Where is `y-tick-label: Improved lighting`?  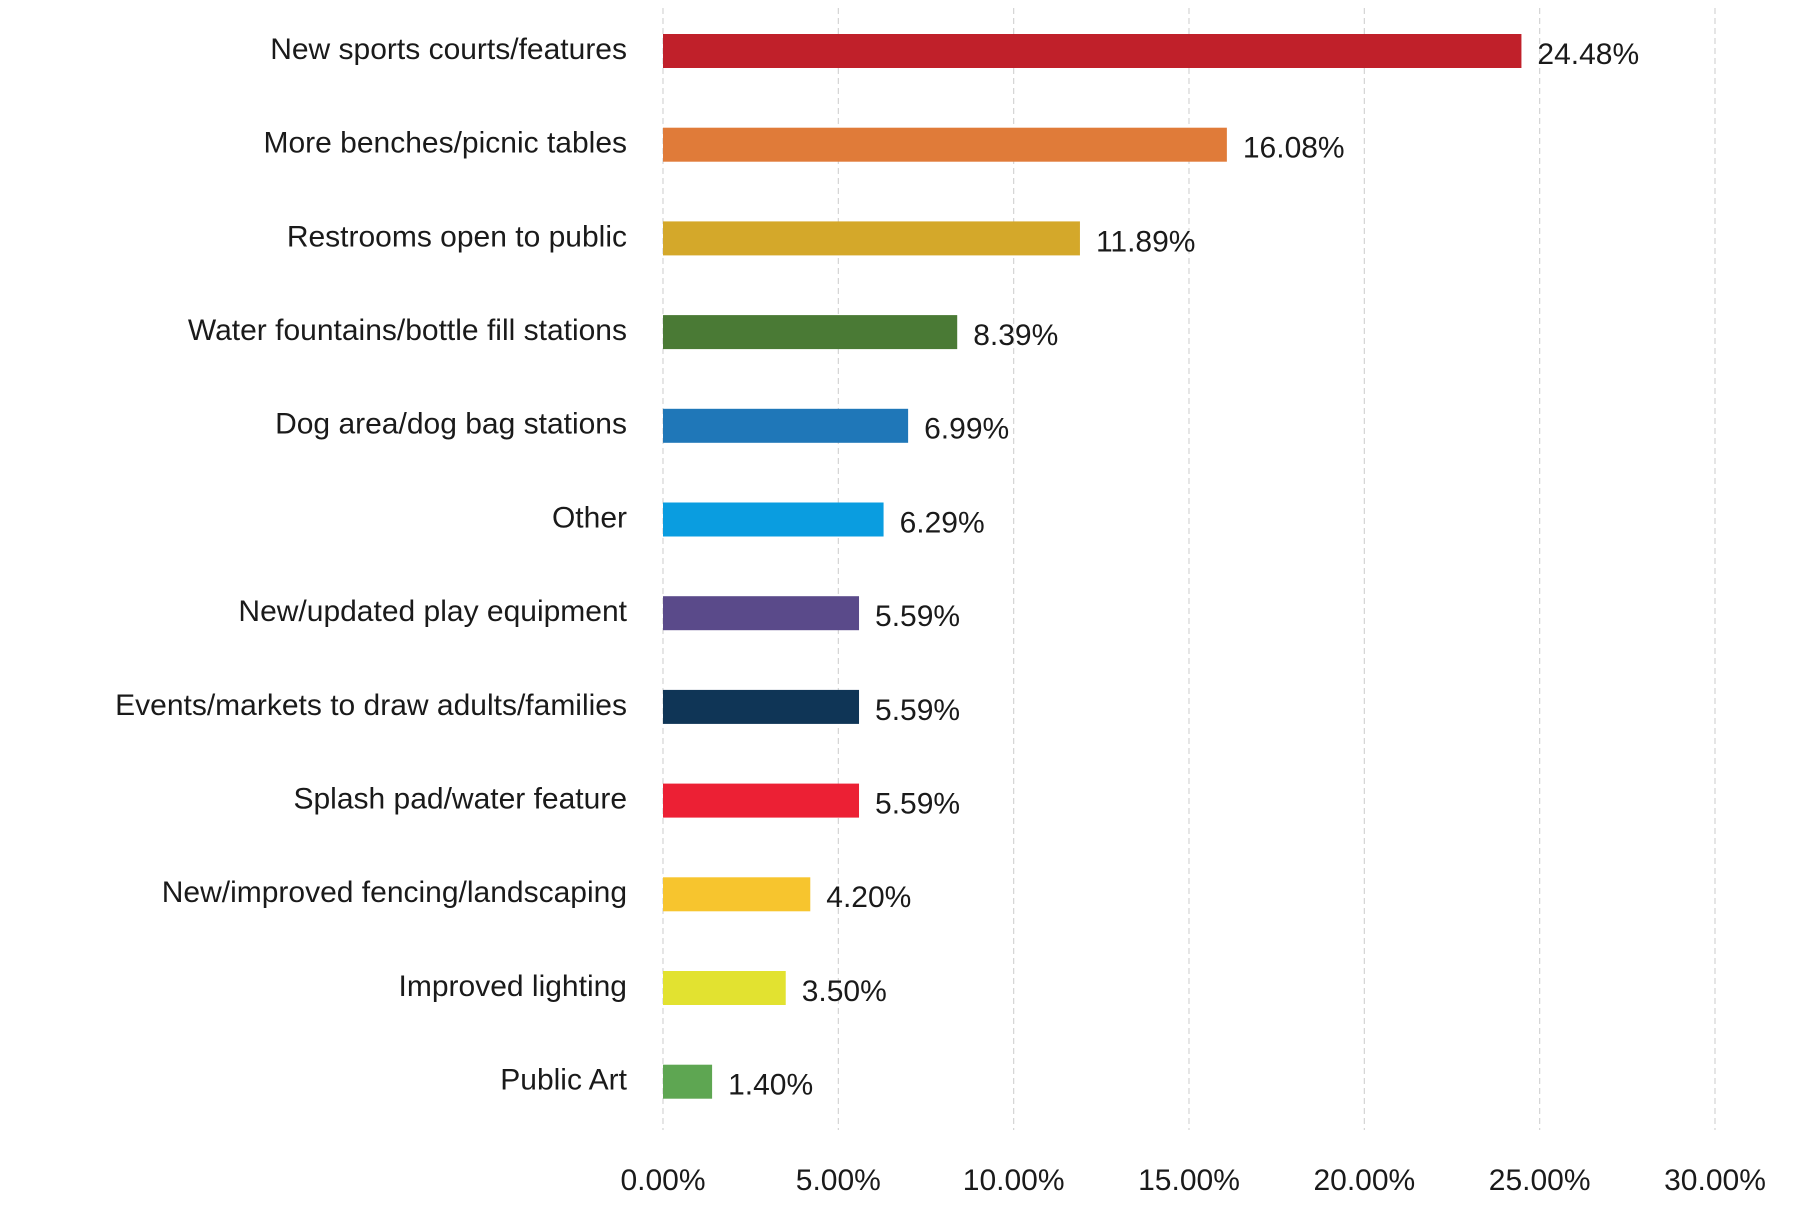
y-tick-label: Improved lighting is located at coordinates (513, 986).